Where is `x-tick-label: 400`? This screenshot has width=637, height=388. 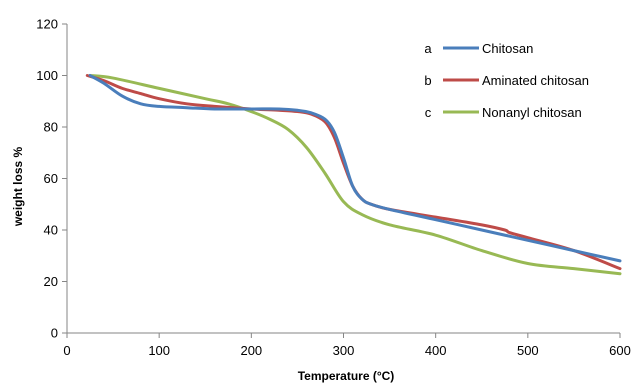
x-tick-label: 400 is located at coordinates (436, 350).